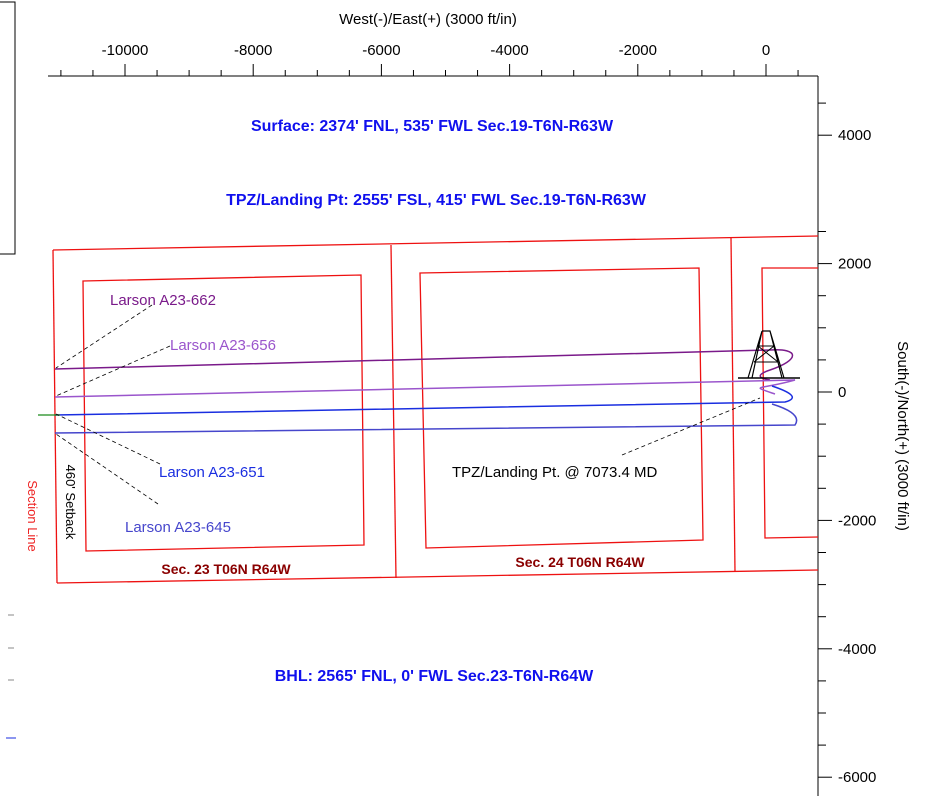  Describe the element at coordinates (253, 50) in the screenshot. I see `x-tick-label: -8000` at that location.